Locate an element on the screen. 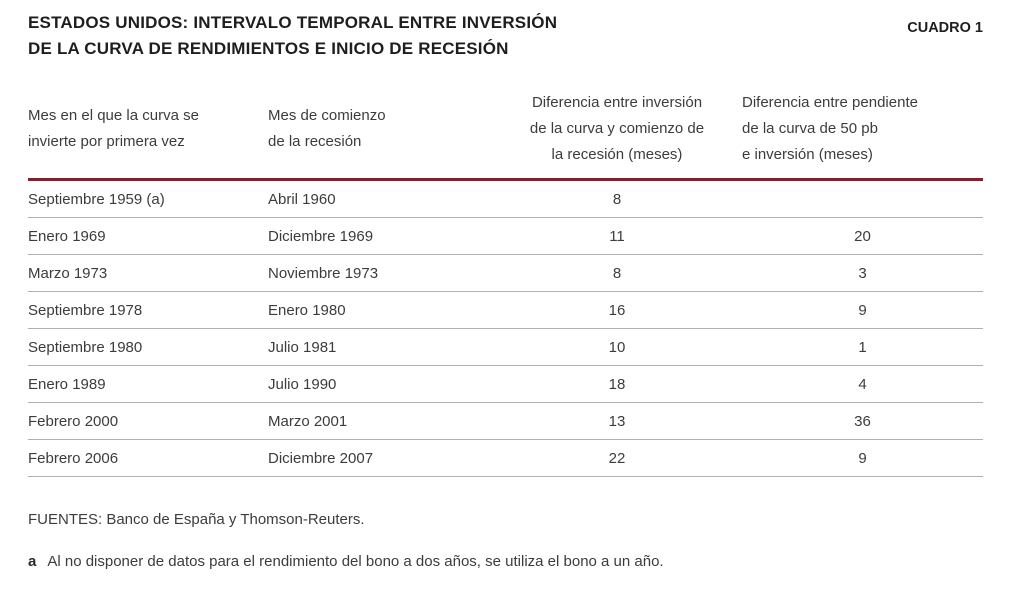 The height and width of the screenshot is (591, 1011). cell-diff-slope-inversion: 3 is located at coordinates (862, 273).